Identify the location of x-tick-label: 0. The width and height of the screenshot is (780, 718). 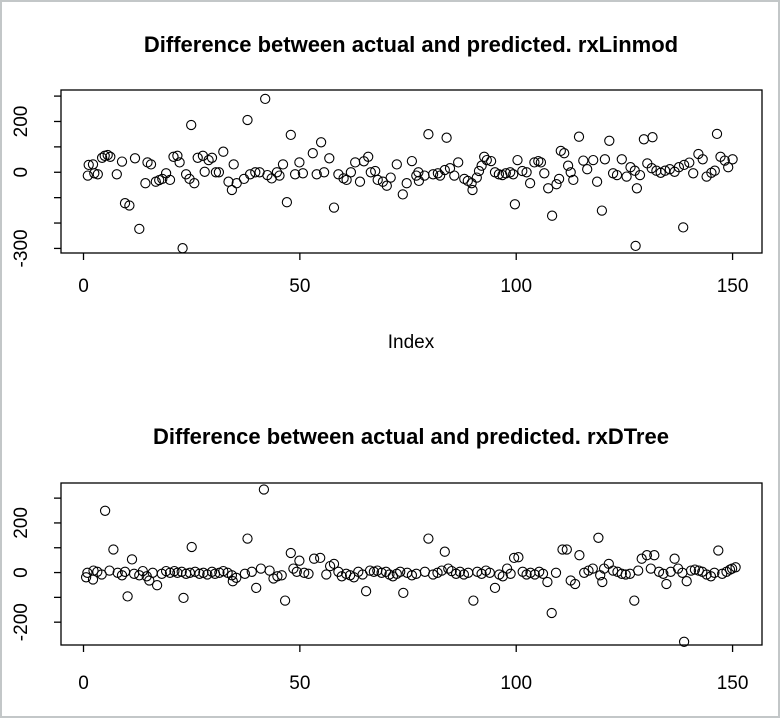
(83, 683).